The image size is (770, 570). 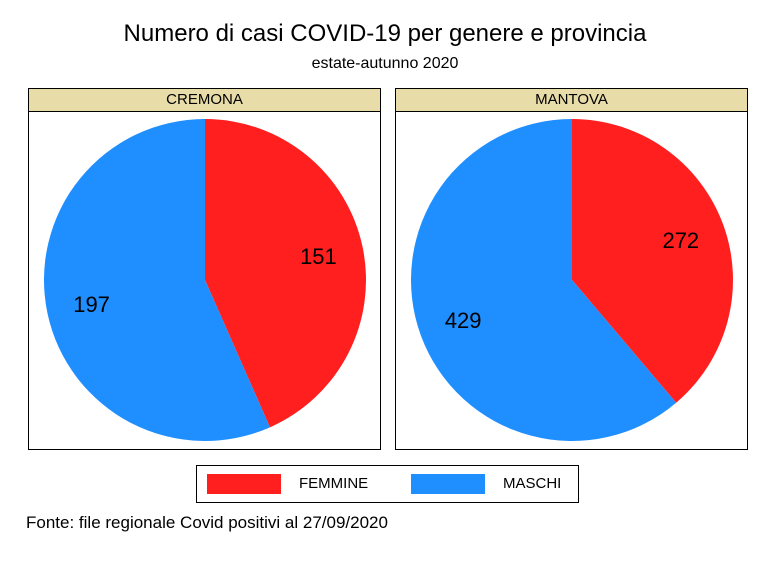 I want to click on legend: FEMMINE MASCHI, so click(x=387, y=484).